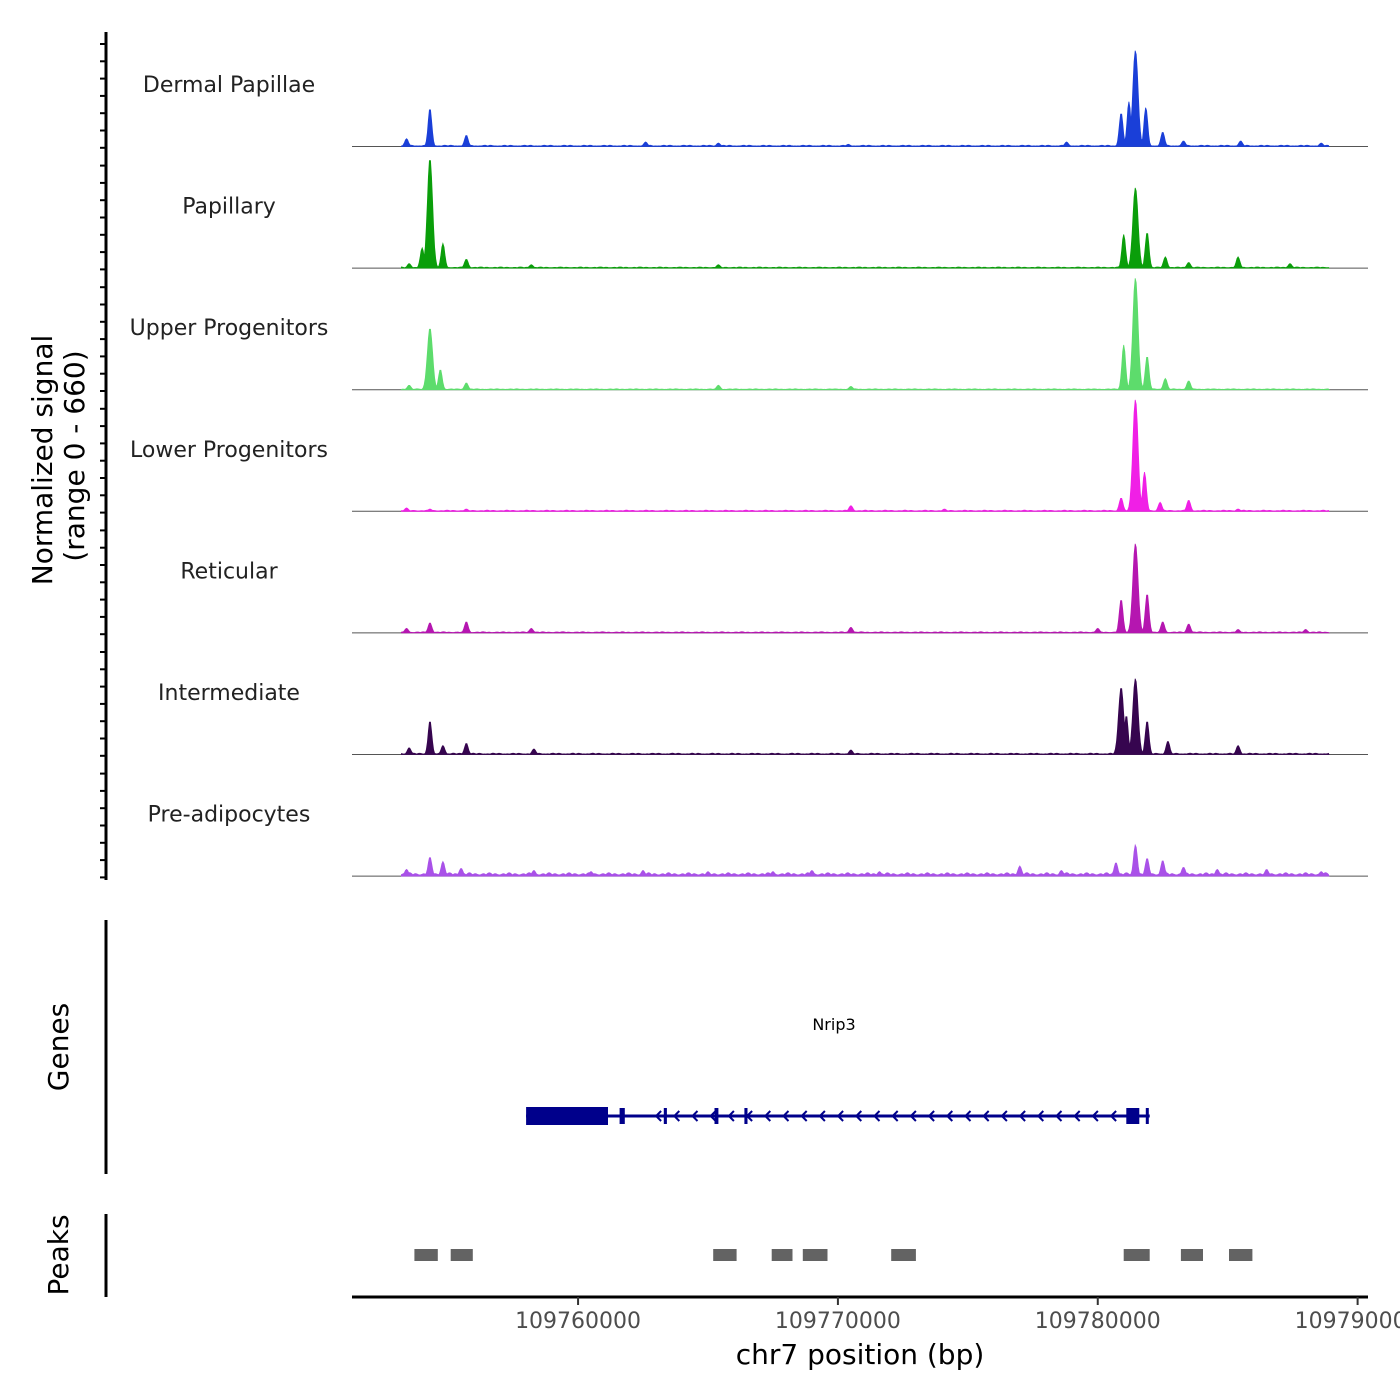  Describe the element at coordinates (74, 455) in the screenshot. I see `signal-y-axis-range: (range 0 - 660)` at that location.